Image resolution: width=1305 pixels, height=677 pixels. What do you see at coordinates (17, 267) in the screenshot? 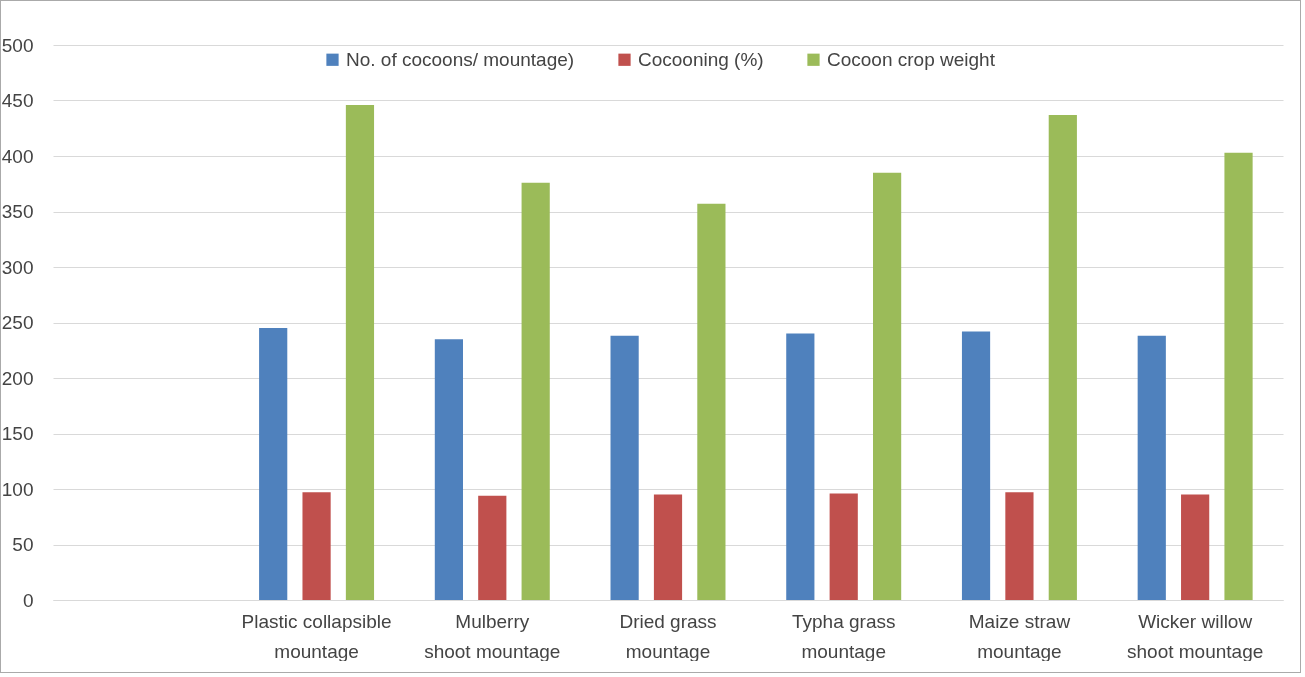
I see `y-tick-label: 300` at bounding box center [17, 267].